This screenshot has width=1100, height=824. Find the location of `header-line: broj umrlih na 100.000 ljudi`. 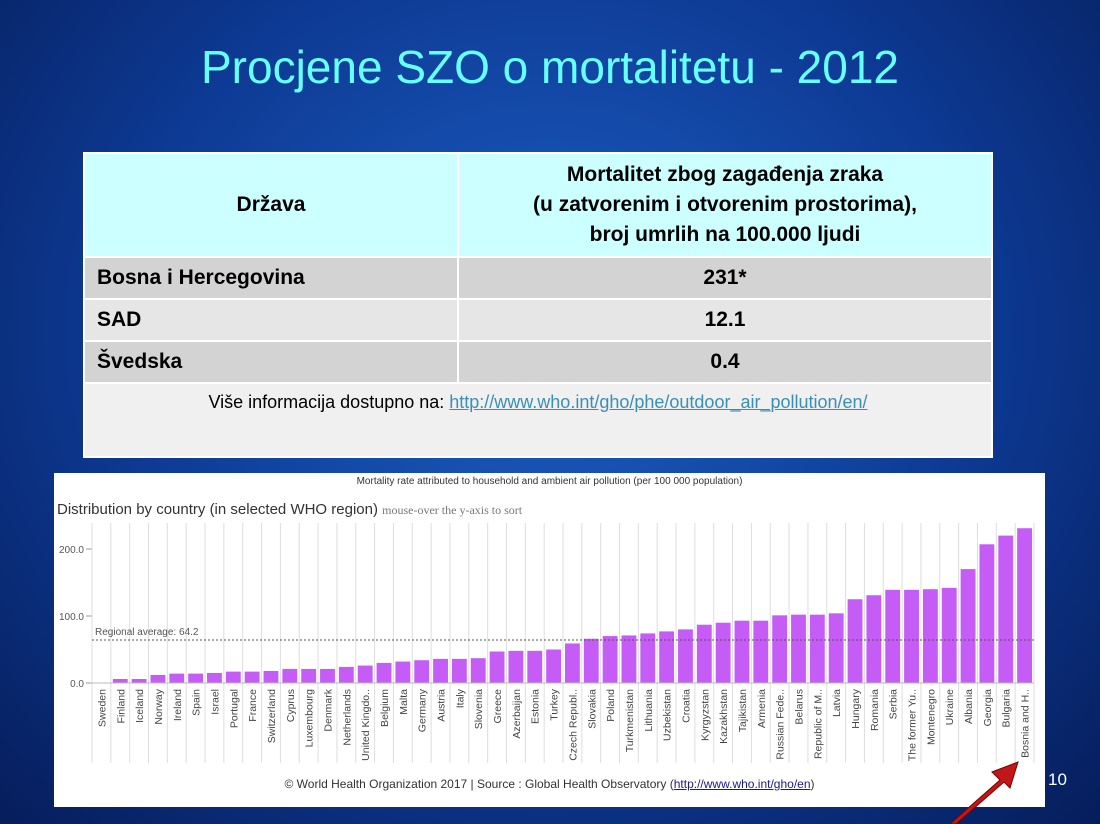

header-line: broj umrlih na 100.000 ljudi is located at coordinates (725, 234).